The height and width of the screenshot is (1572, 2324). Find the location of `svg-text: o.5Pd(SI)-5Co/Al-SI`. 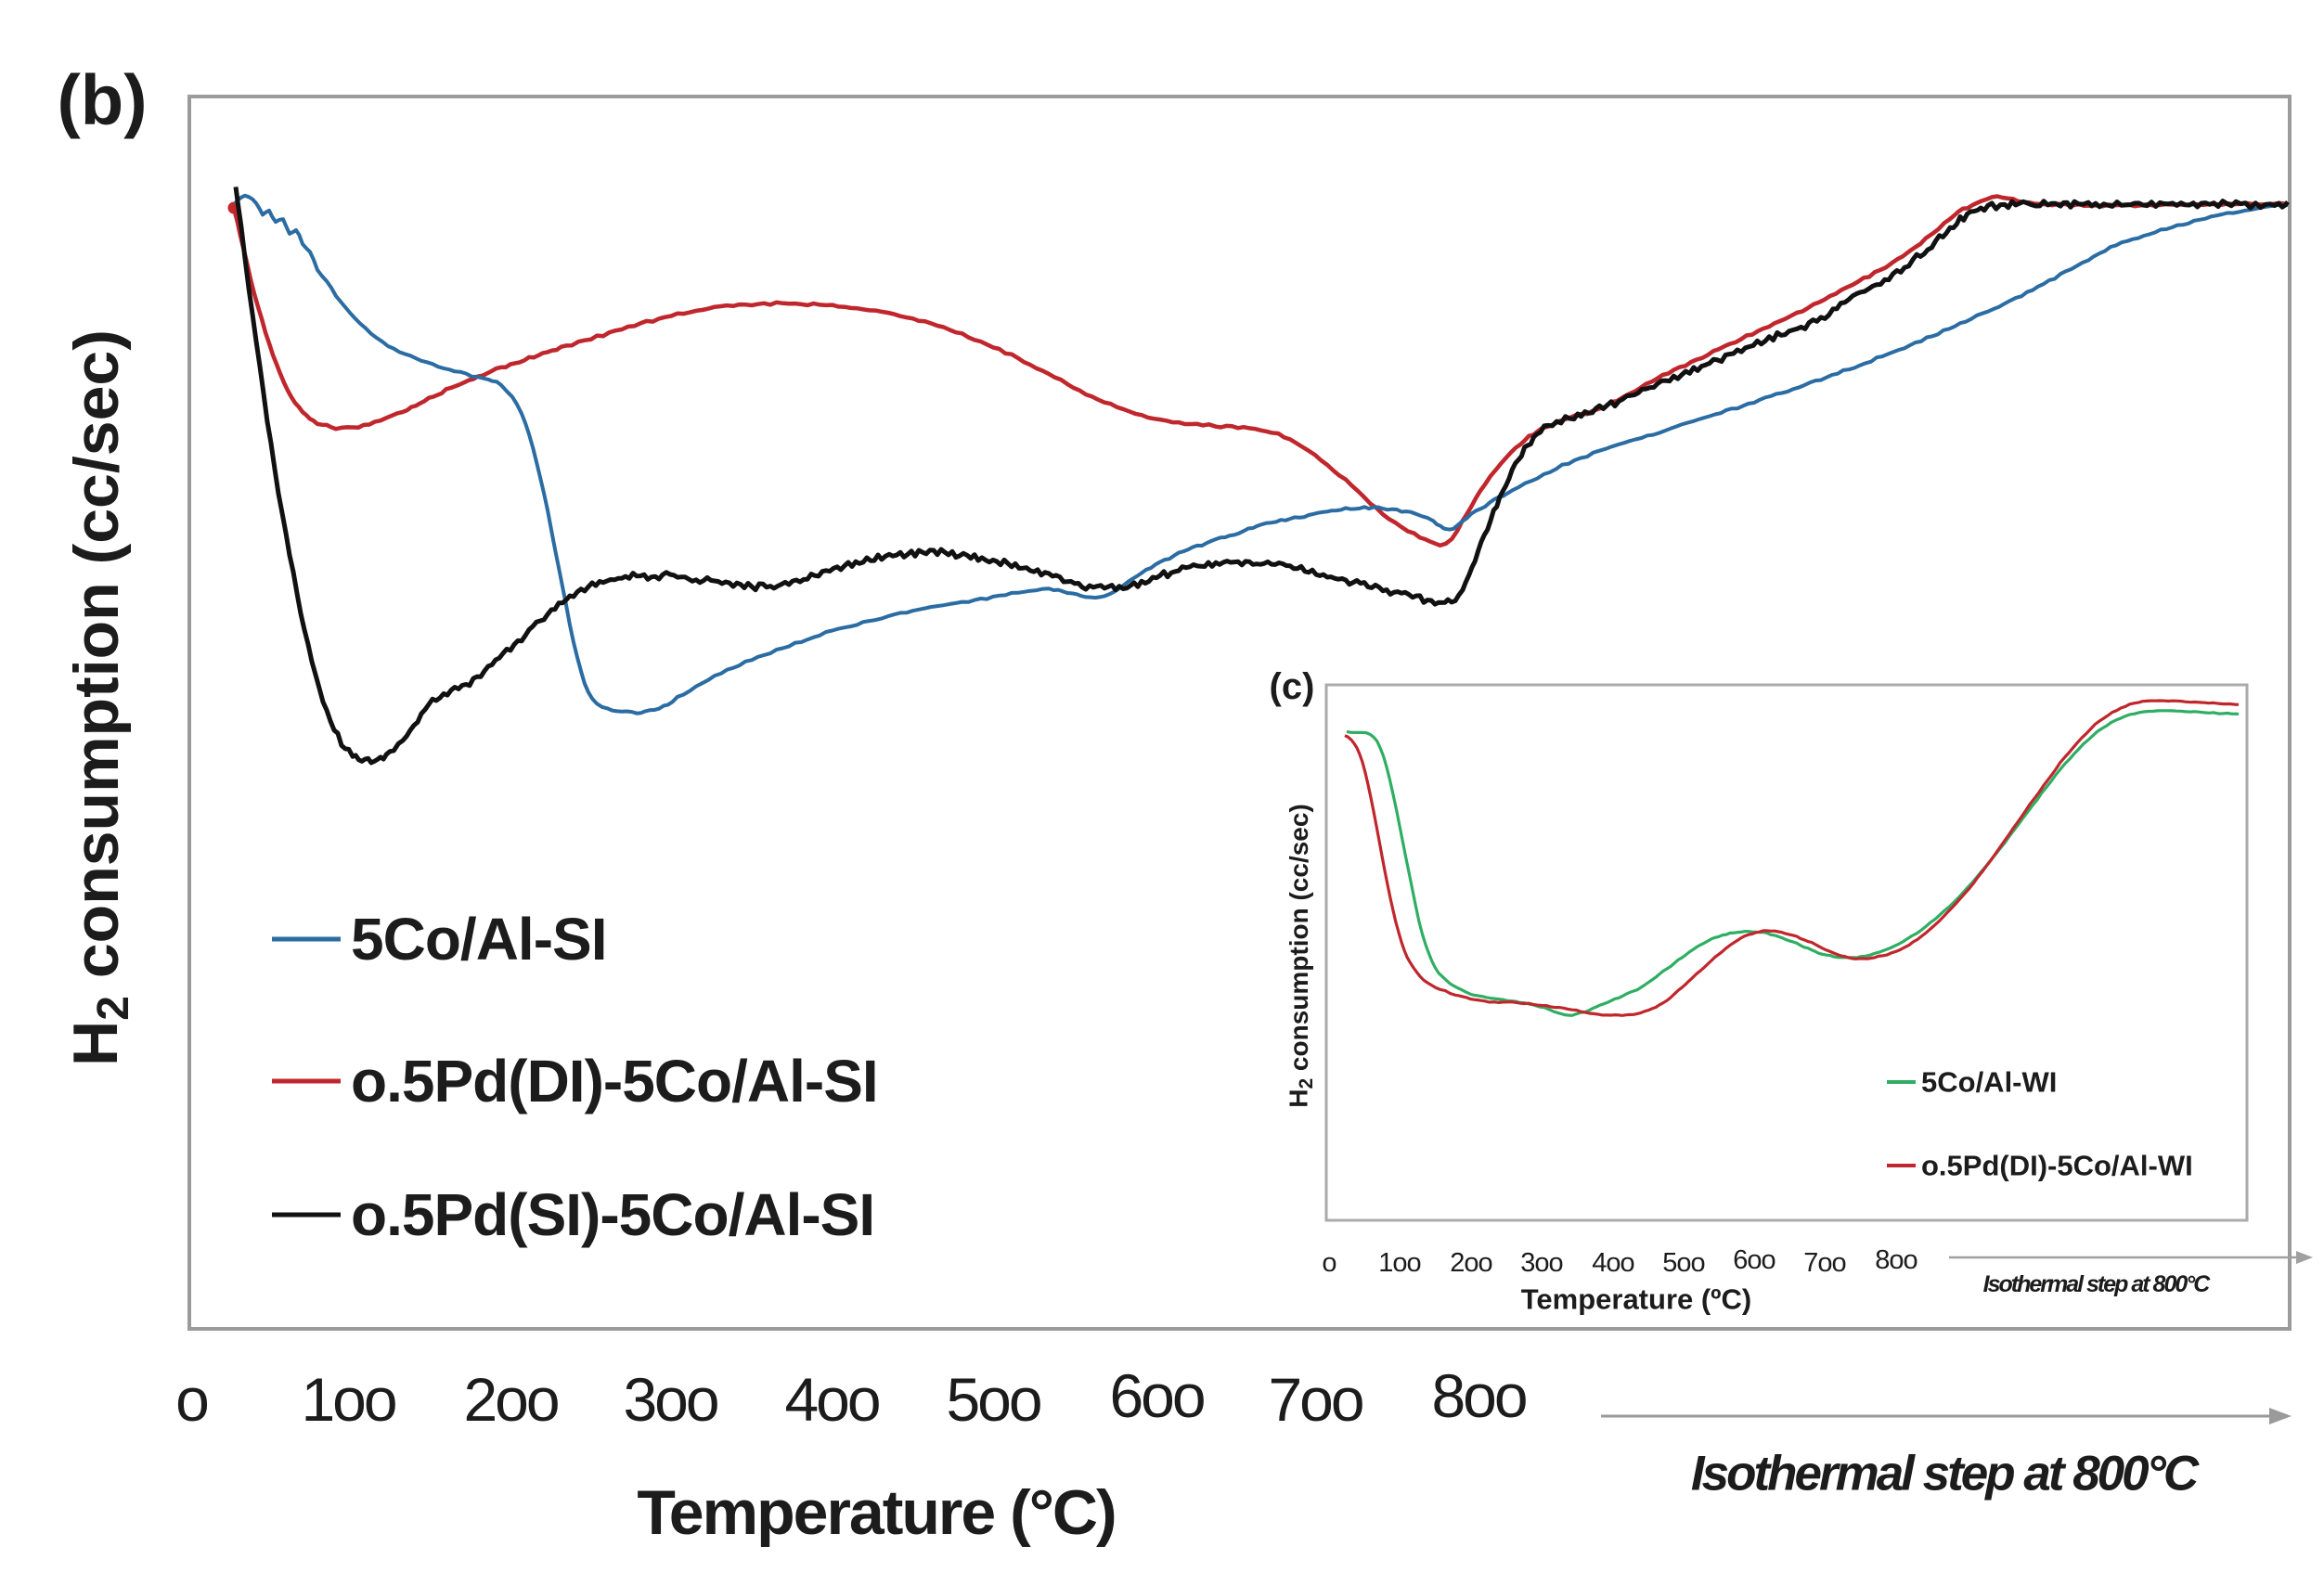

svg-text: o.5Pd(SI)-5Co/Al-SI is located at coordinates (612, 1215).